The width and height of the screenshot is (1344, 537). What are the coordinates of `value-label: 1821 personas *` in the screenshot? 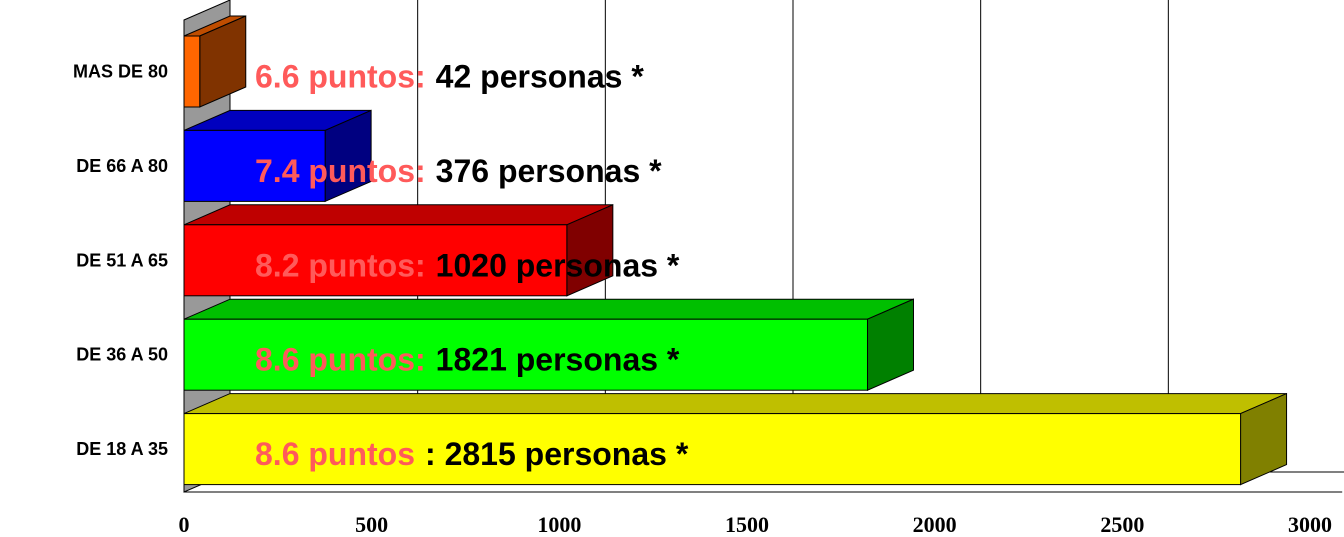 It's located at (558, 360).